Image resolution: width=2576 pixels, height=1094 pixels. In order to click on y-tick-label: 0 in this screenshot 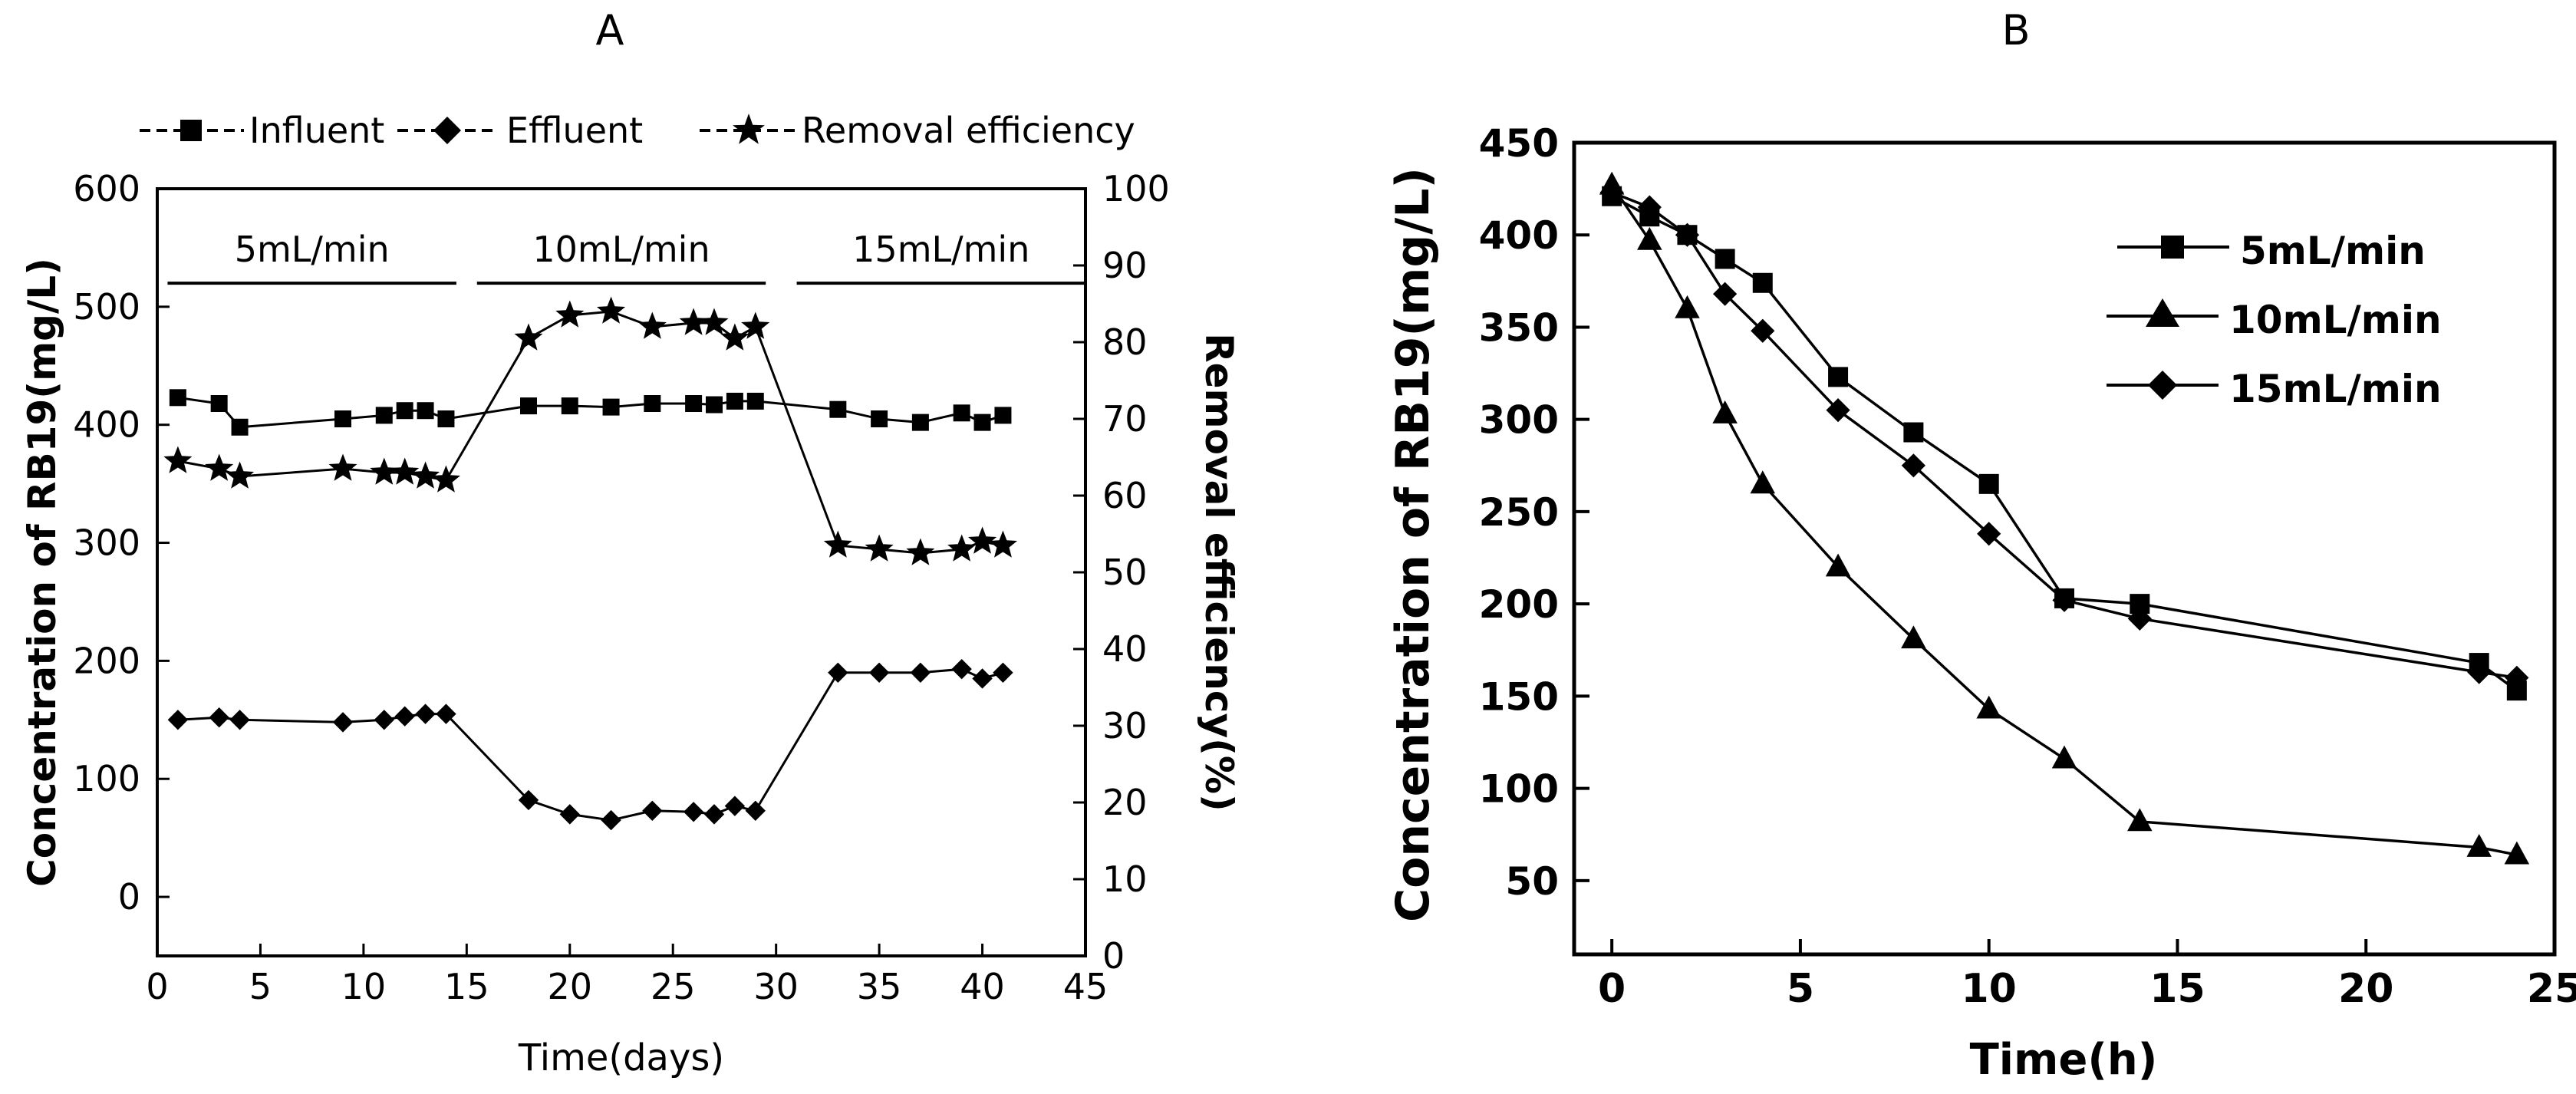, I will do `click(129, 897)`.